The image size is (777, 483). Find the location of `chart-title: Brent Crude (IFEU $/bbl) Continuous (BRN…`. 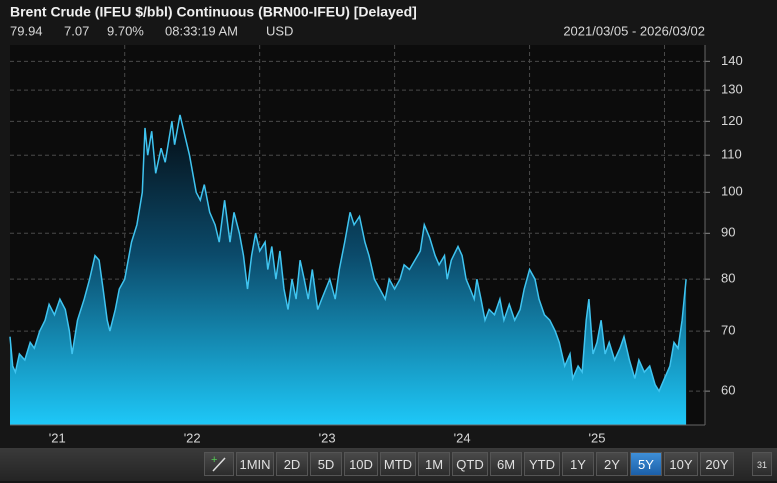

chart-title: Brent Crude (IFEU $/bbl) Continuous (BRN… is located at coordinates (213, 12).